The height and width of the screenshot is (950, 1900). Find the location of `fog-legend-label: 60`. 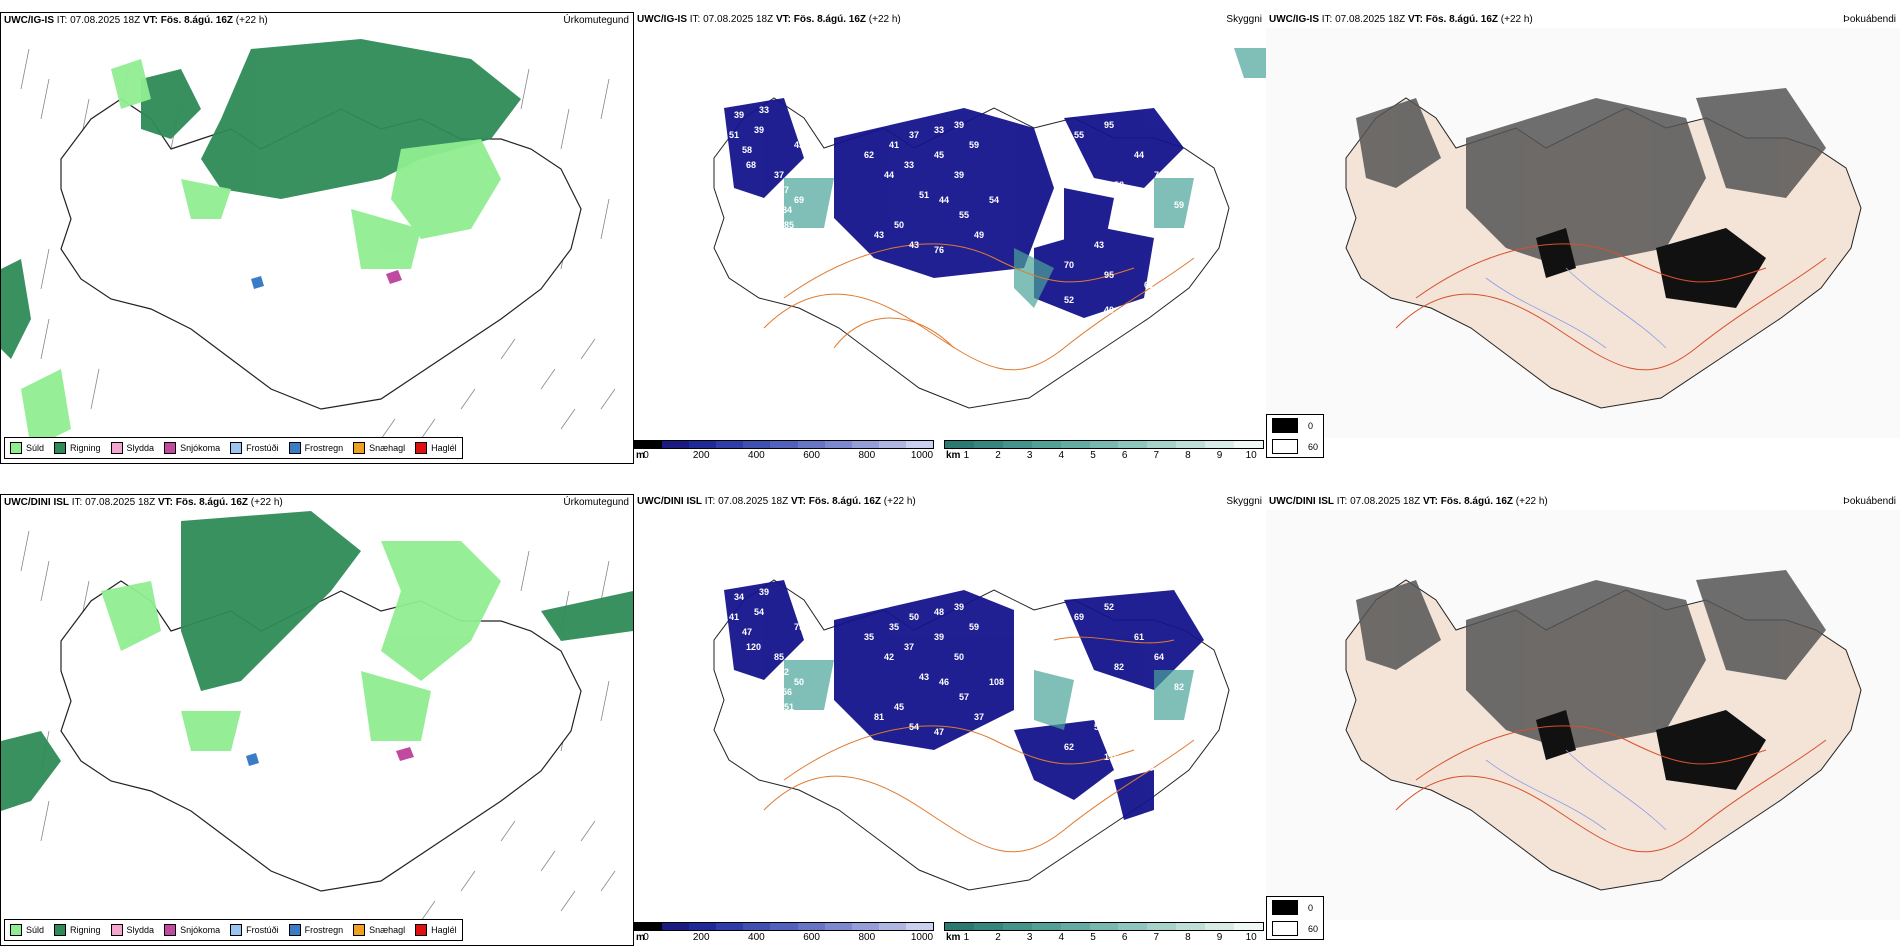

fog-legend-label: 60 is located at coordinates (1313, 446).